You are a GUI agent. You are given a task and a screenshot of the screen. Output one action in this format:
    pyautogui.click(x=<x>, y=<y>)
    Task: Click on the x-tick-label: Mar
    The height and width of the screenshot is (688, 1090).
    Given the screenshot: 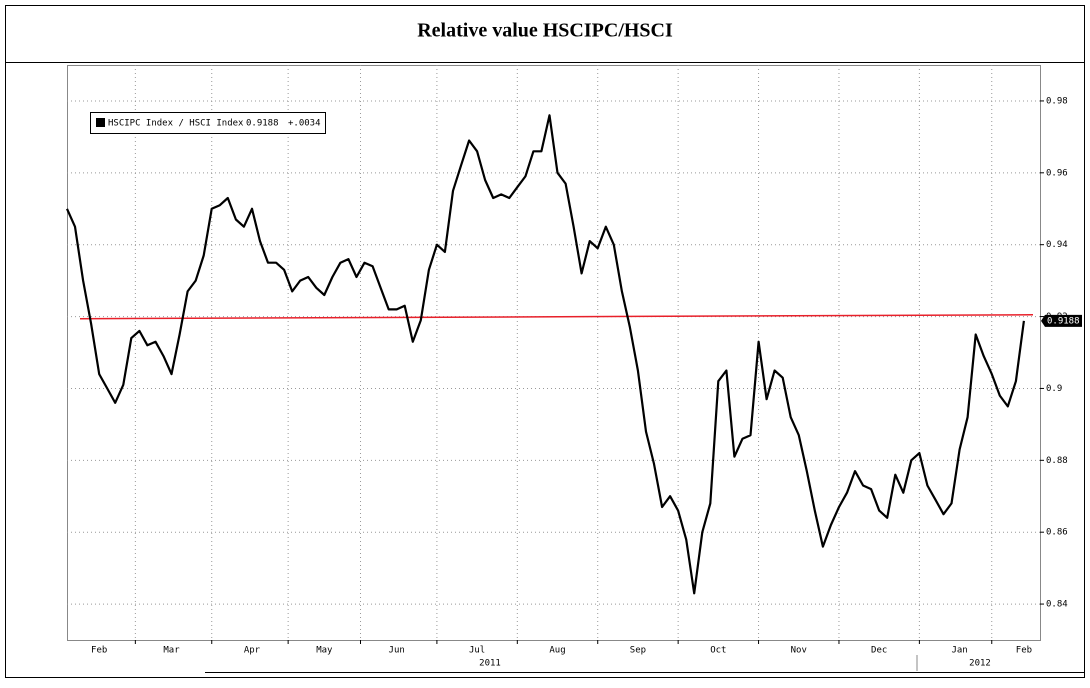 What is the action you would take?
    pyautogui.click(x=171, y=651)
    